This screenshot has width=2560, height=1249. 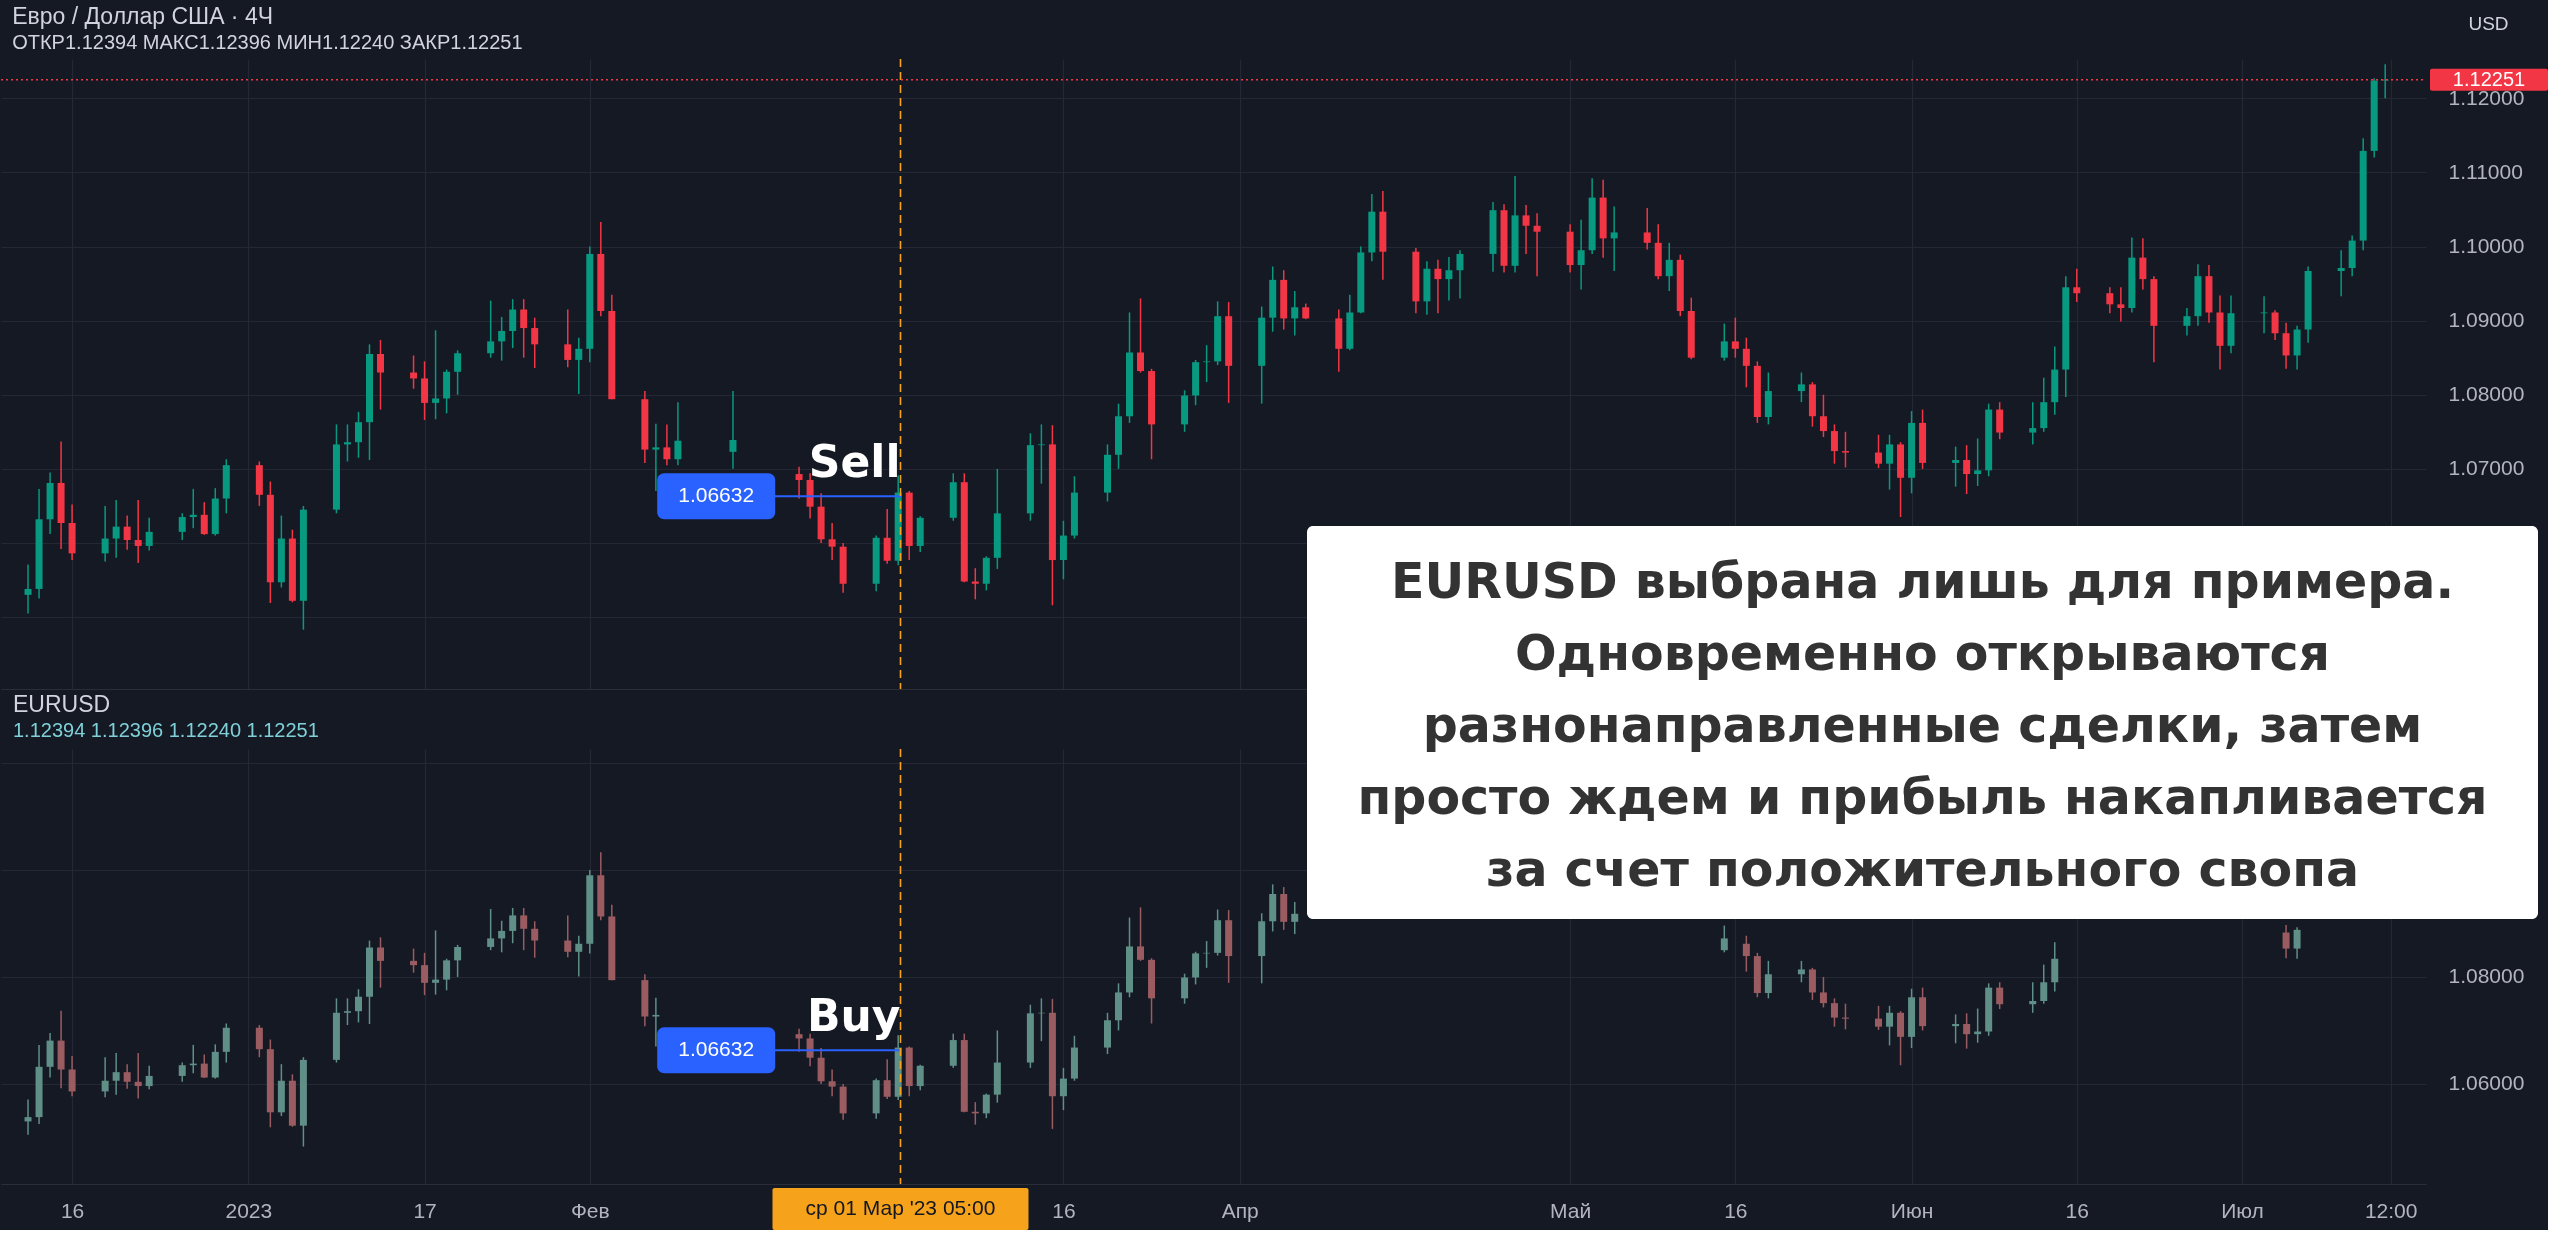 What do you see at coordinates (2488, 23) in the screenshot?
I see `y-axis-title: USD` at bounding box center [2488, 23].